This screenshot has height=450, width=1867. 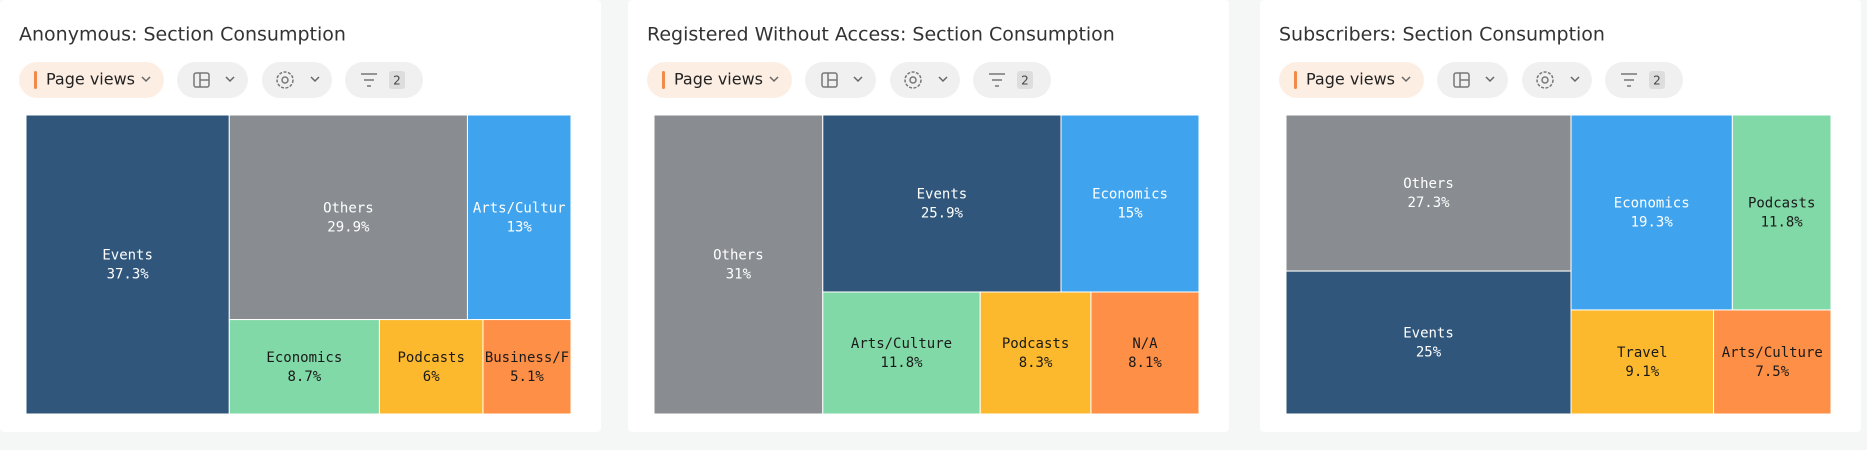 What do you see at coordinates (1145, 344) in the screenshot?
I see `cell-label: N/A` at bounding box center [1145, 344].